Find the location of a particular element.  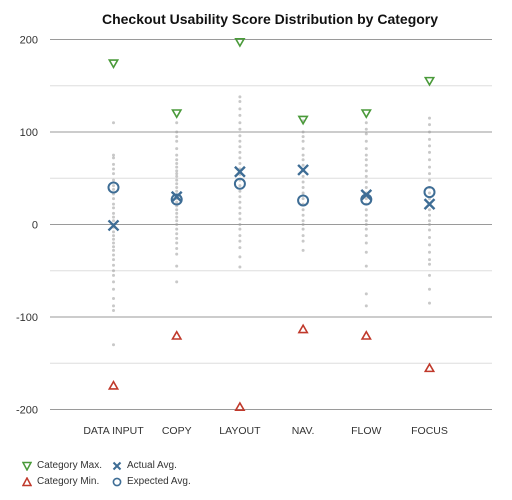

legend-label-expected-avg: Expected Avg. is located at coordinates (159, 481).